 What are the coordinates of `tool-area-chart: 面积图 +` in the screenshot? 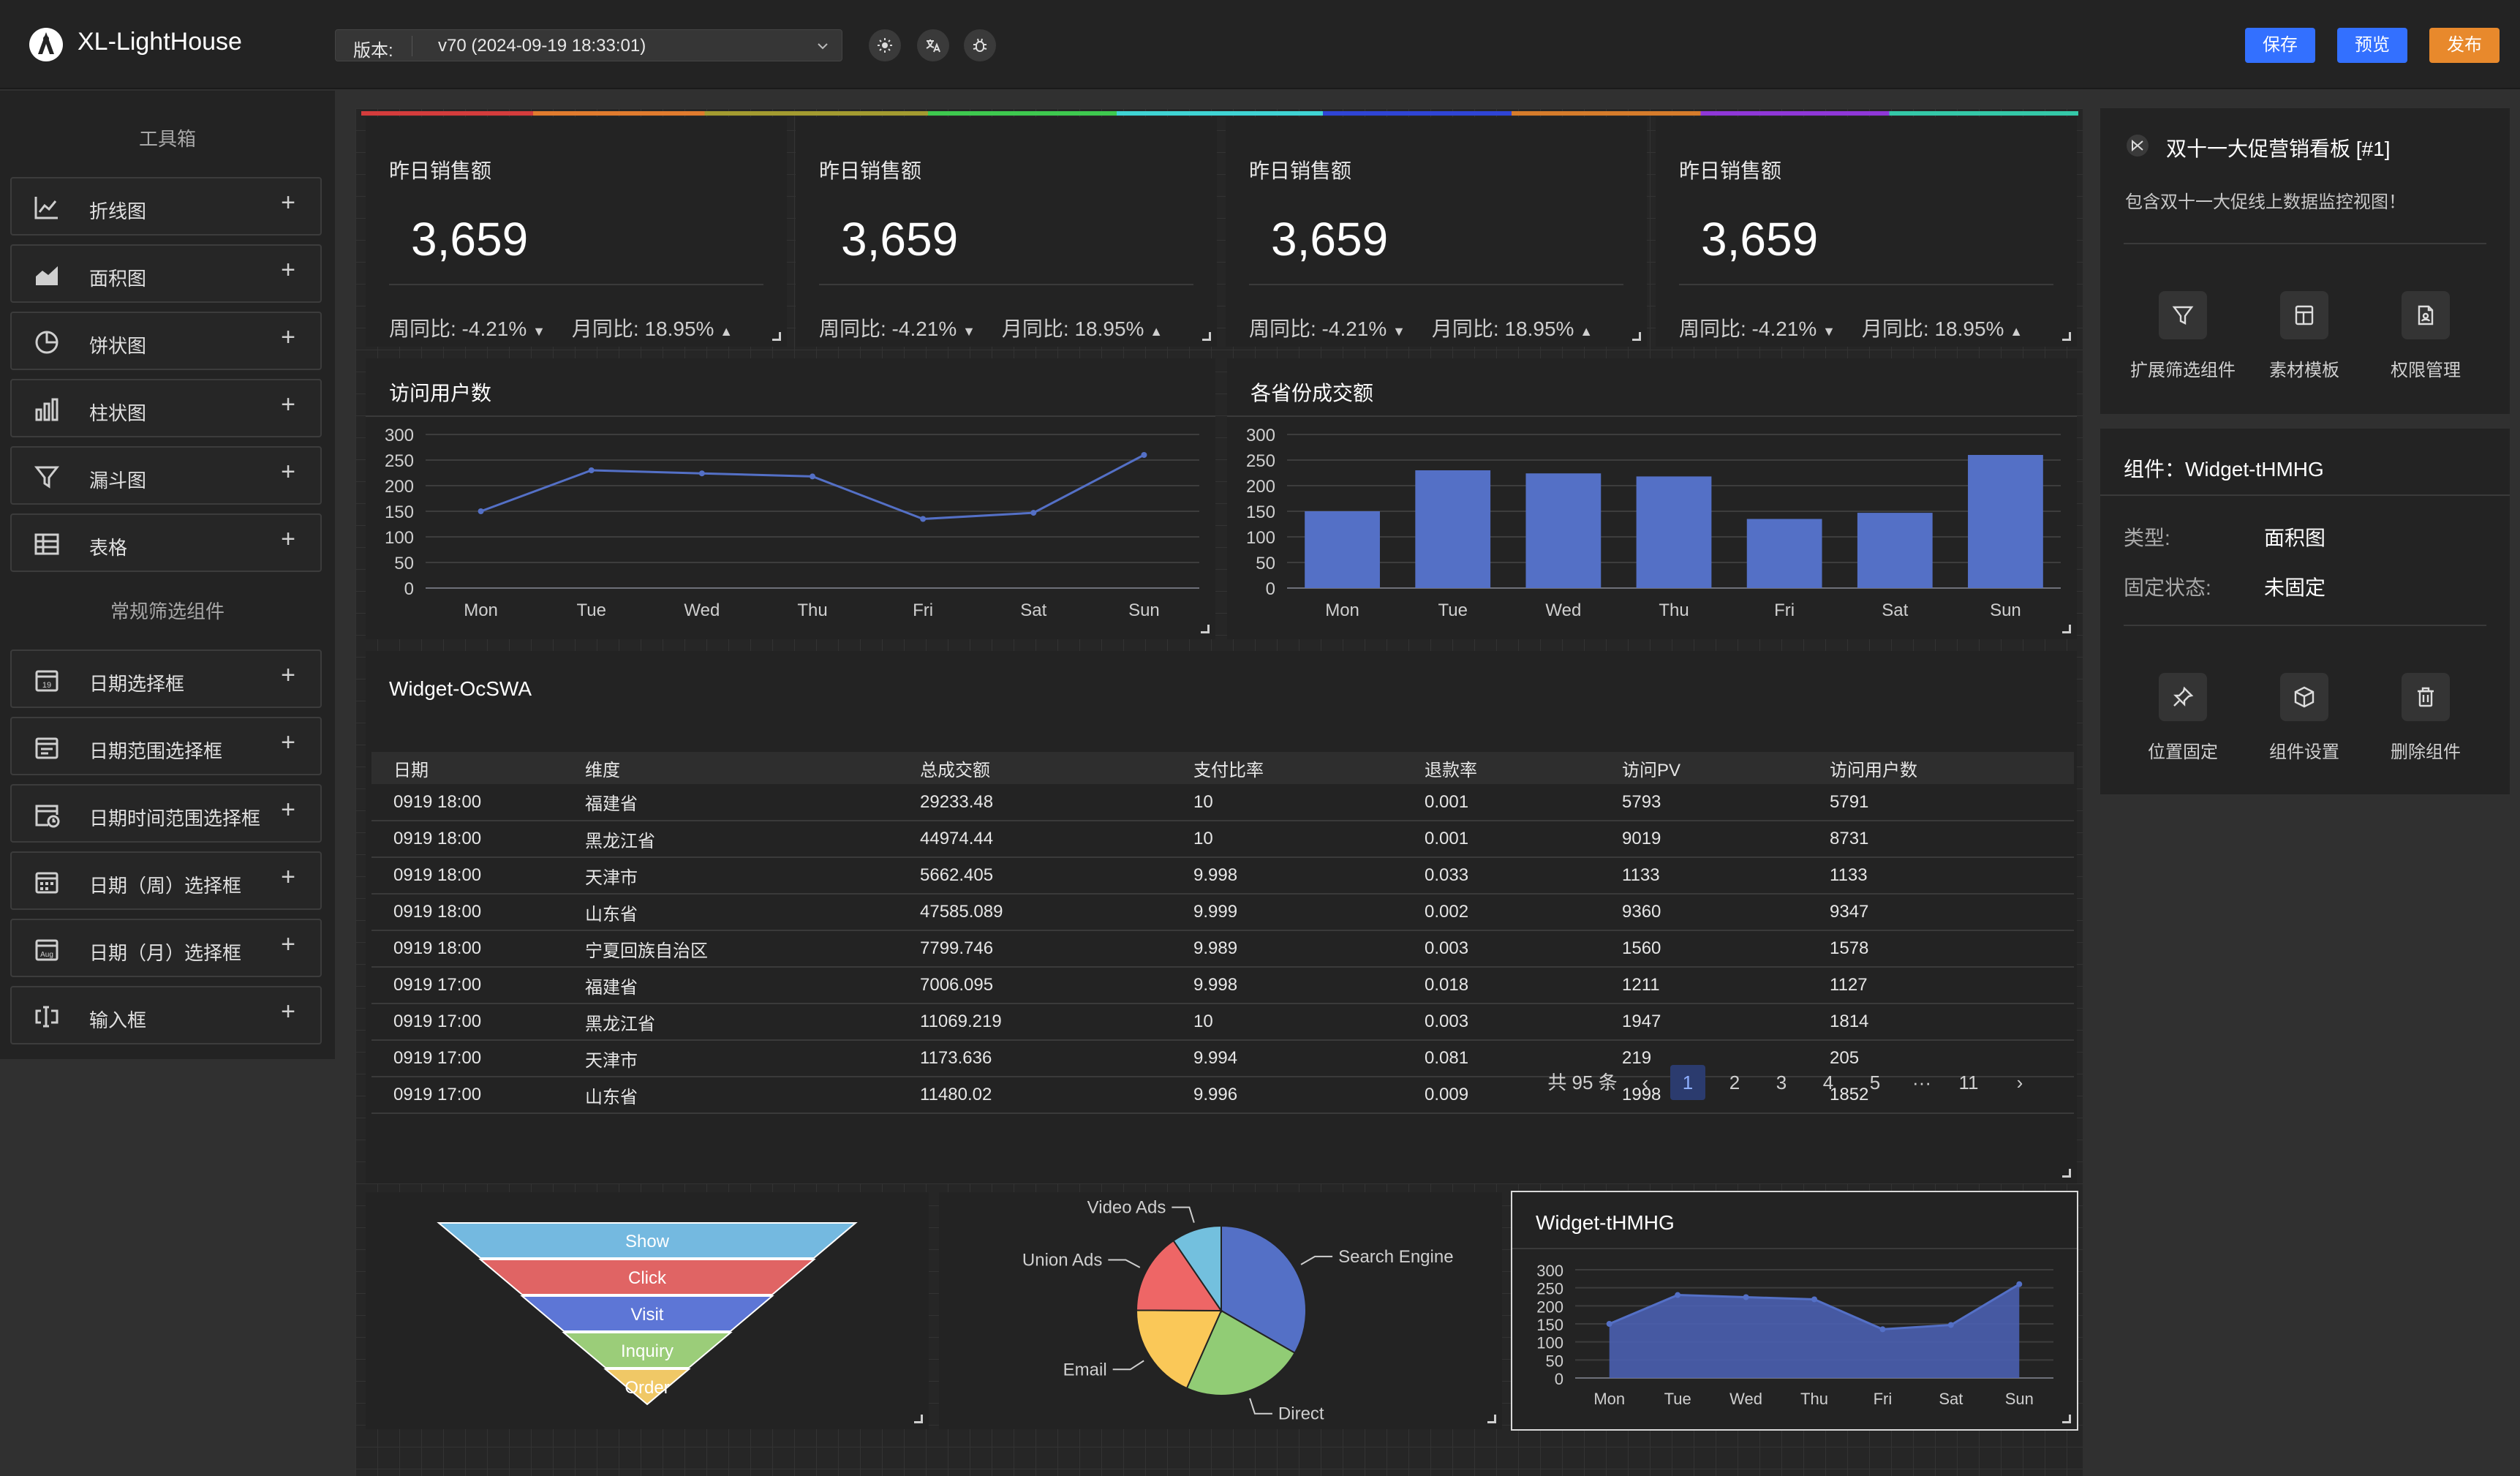 It's located at (166, 274).